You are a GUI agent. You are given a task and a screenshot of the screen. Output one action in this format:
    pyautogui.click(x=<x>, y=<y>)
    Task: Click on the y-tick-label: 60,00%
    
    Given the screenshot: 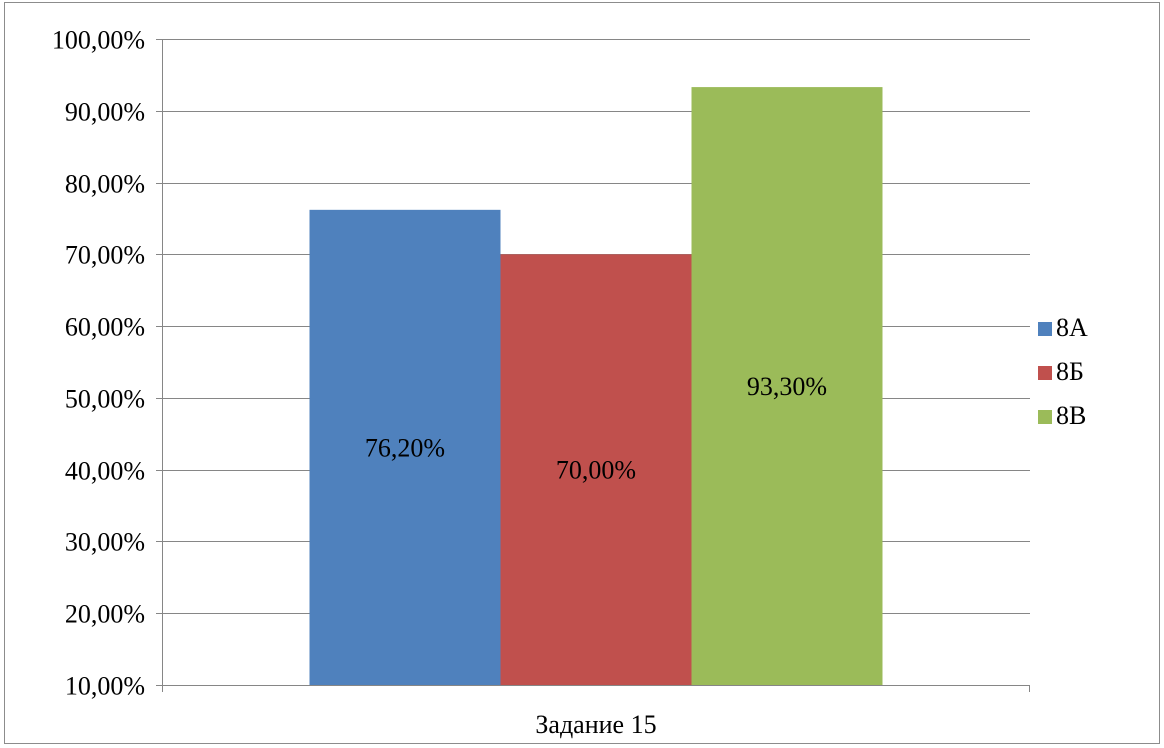 What is the action you would take?
    pyautogui.click(x=105, y=327)
    